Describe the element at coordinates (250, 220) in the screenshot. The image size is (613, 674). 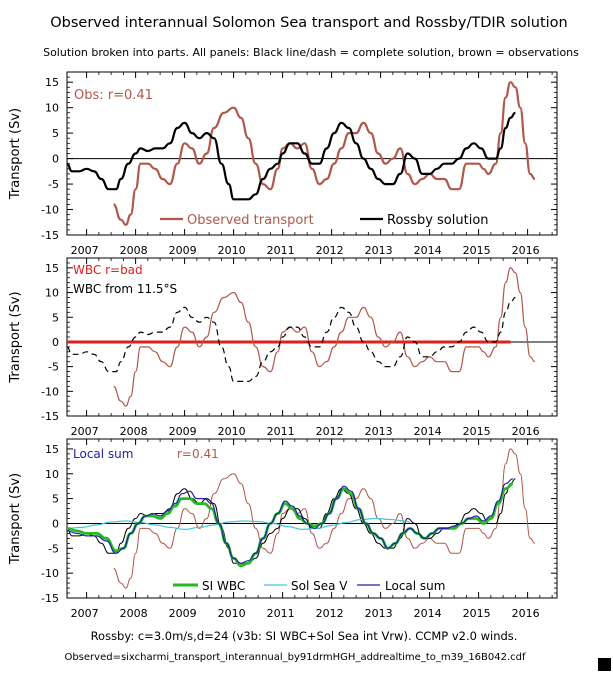
I see `legend-observed-label: Observed transport` at that location.